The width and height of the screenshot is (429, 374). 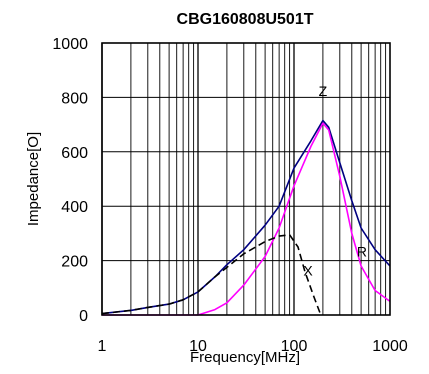 What do you see at coordinates (70, 180) in the screenshot?
I see `y-tick-labels: 0 200 400 600 800 1000` at bounding box center [70, 180].